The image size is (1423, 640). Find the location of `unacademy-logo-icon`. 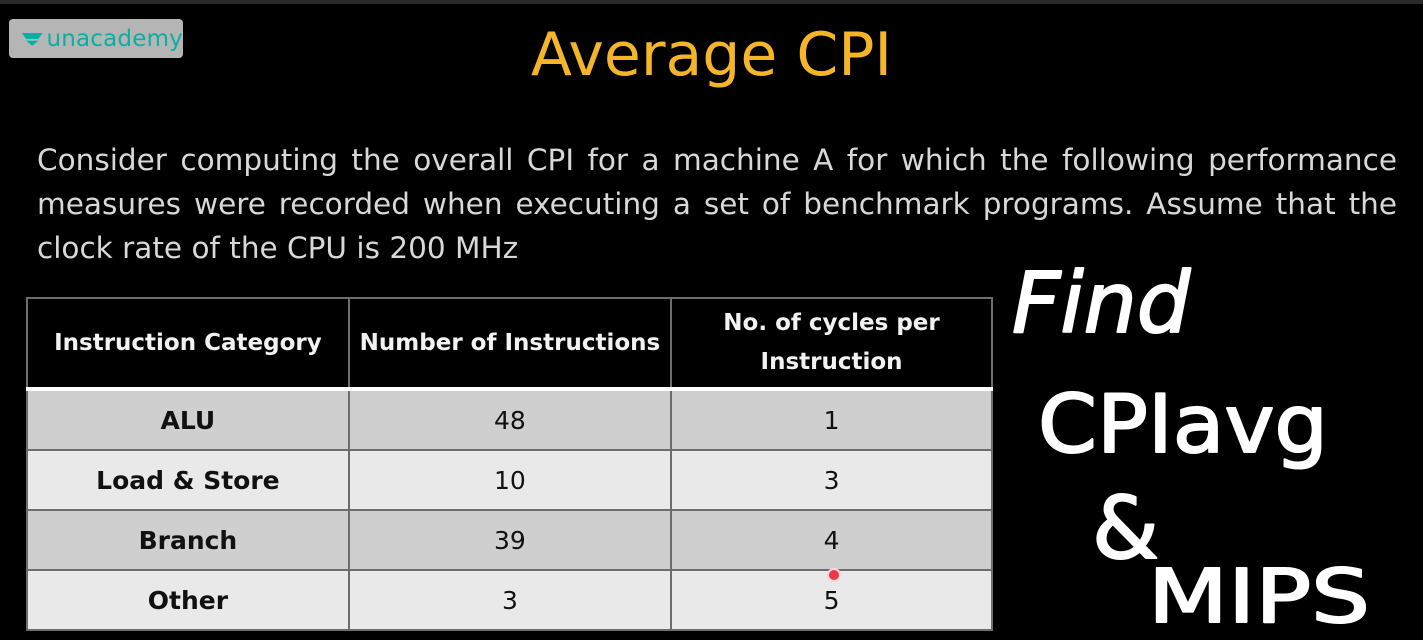

unacademy-logo-icon is located at coordinates (32, 39).